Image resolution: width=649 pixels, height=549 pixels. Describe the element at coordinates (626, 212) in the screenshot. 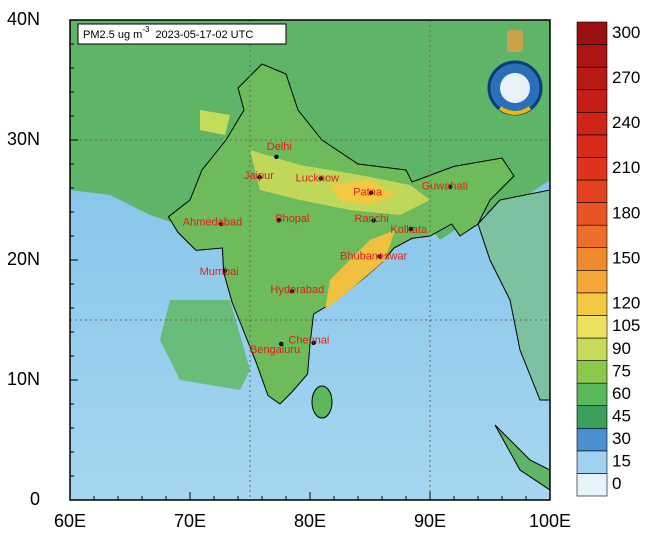

I see `colorbar-label: 180` at that location.